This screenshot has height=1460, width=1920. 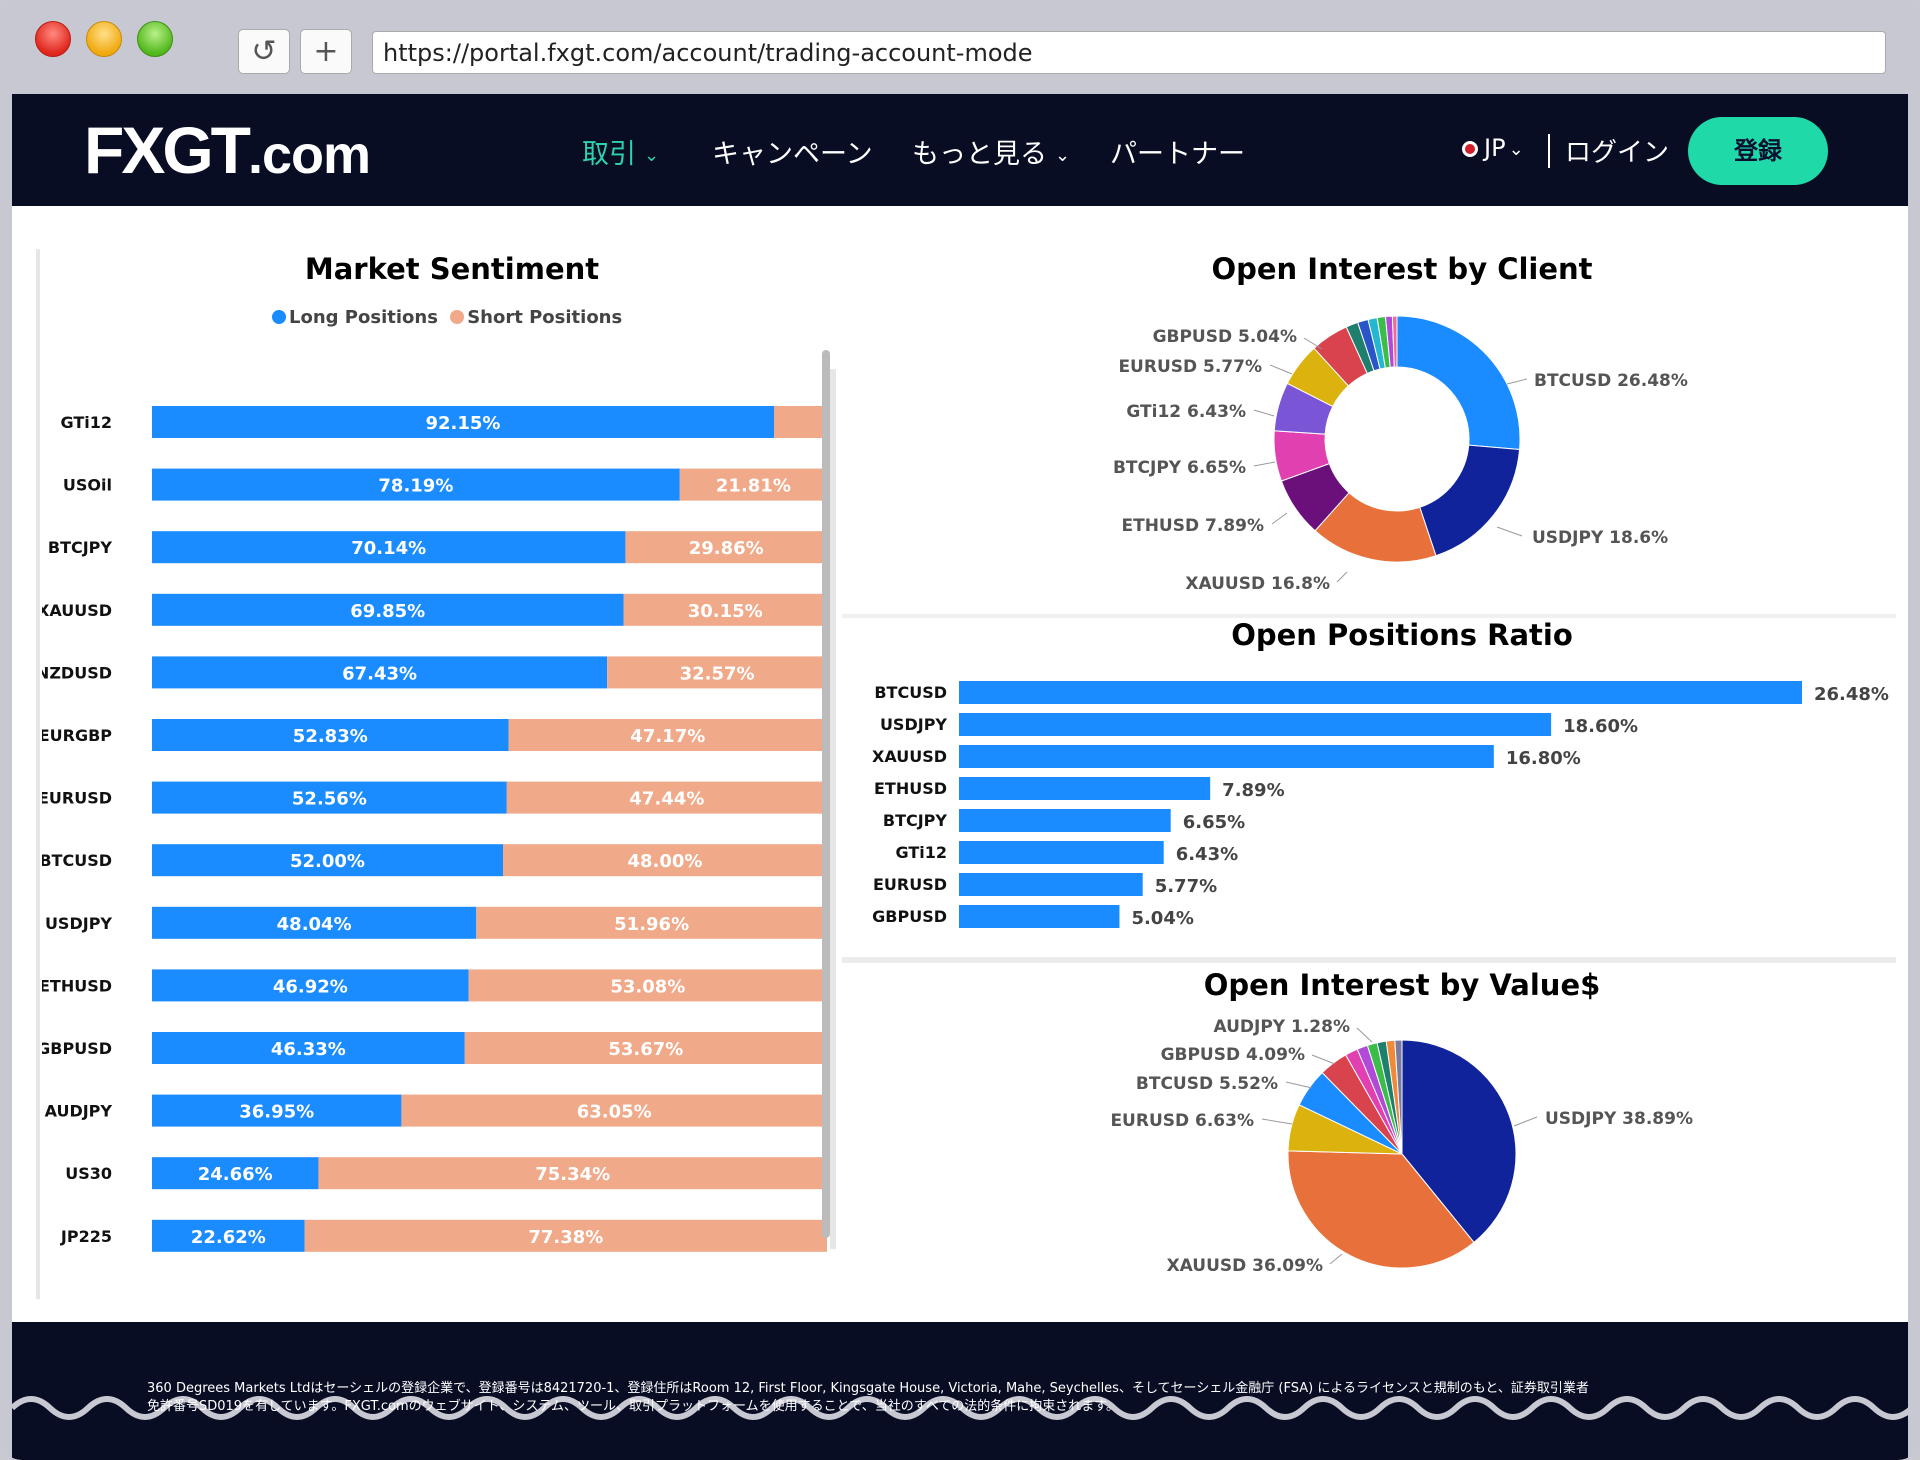 I want to click on slice-label: BTCUSD 5.52%, so click(x=1207, y=1084).